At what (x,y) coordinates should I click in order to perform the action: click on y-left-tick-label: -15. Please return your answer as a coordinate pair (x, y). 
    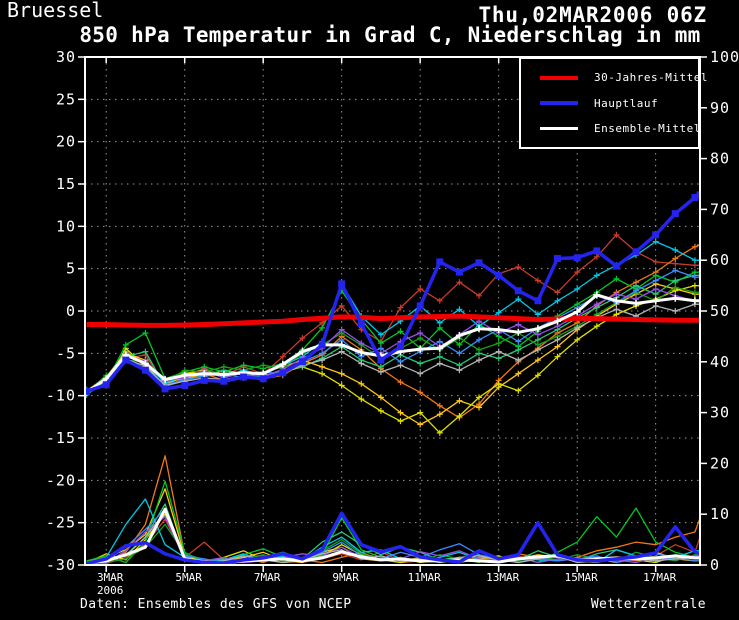
    Looking at the image, I should click on (61, 438).